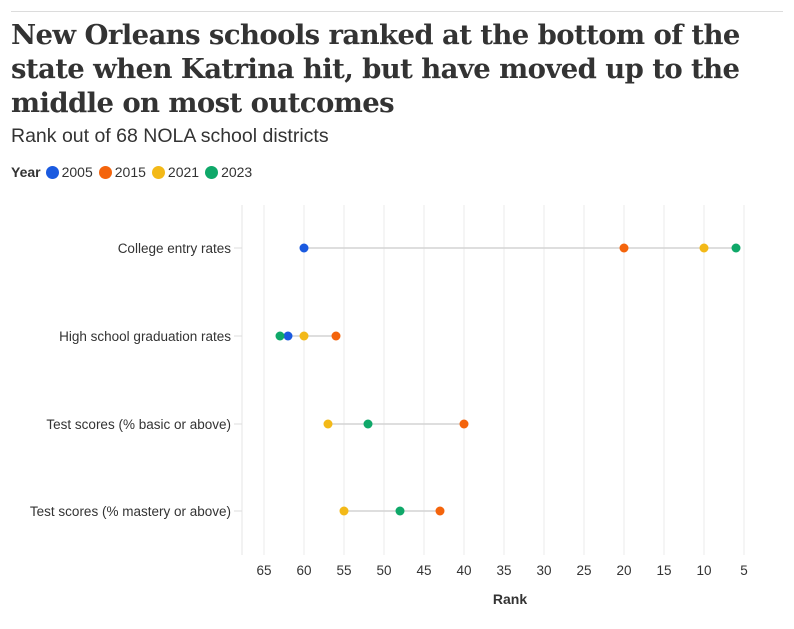 The height and width of the screenshot is (629, 794). What do you see at coordinates (52, 172) in the screenshot?
I see `legend-swatch-2005` at bounding box center [52, 172].